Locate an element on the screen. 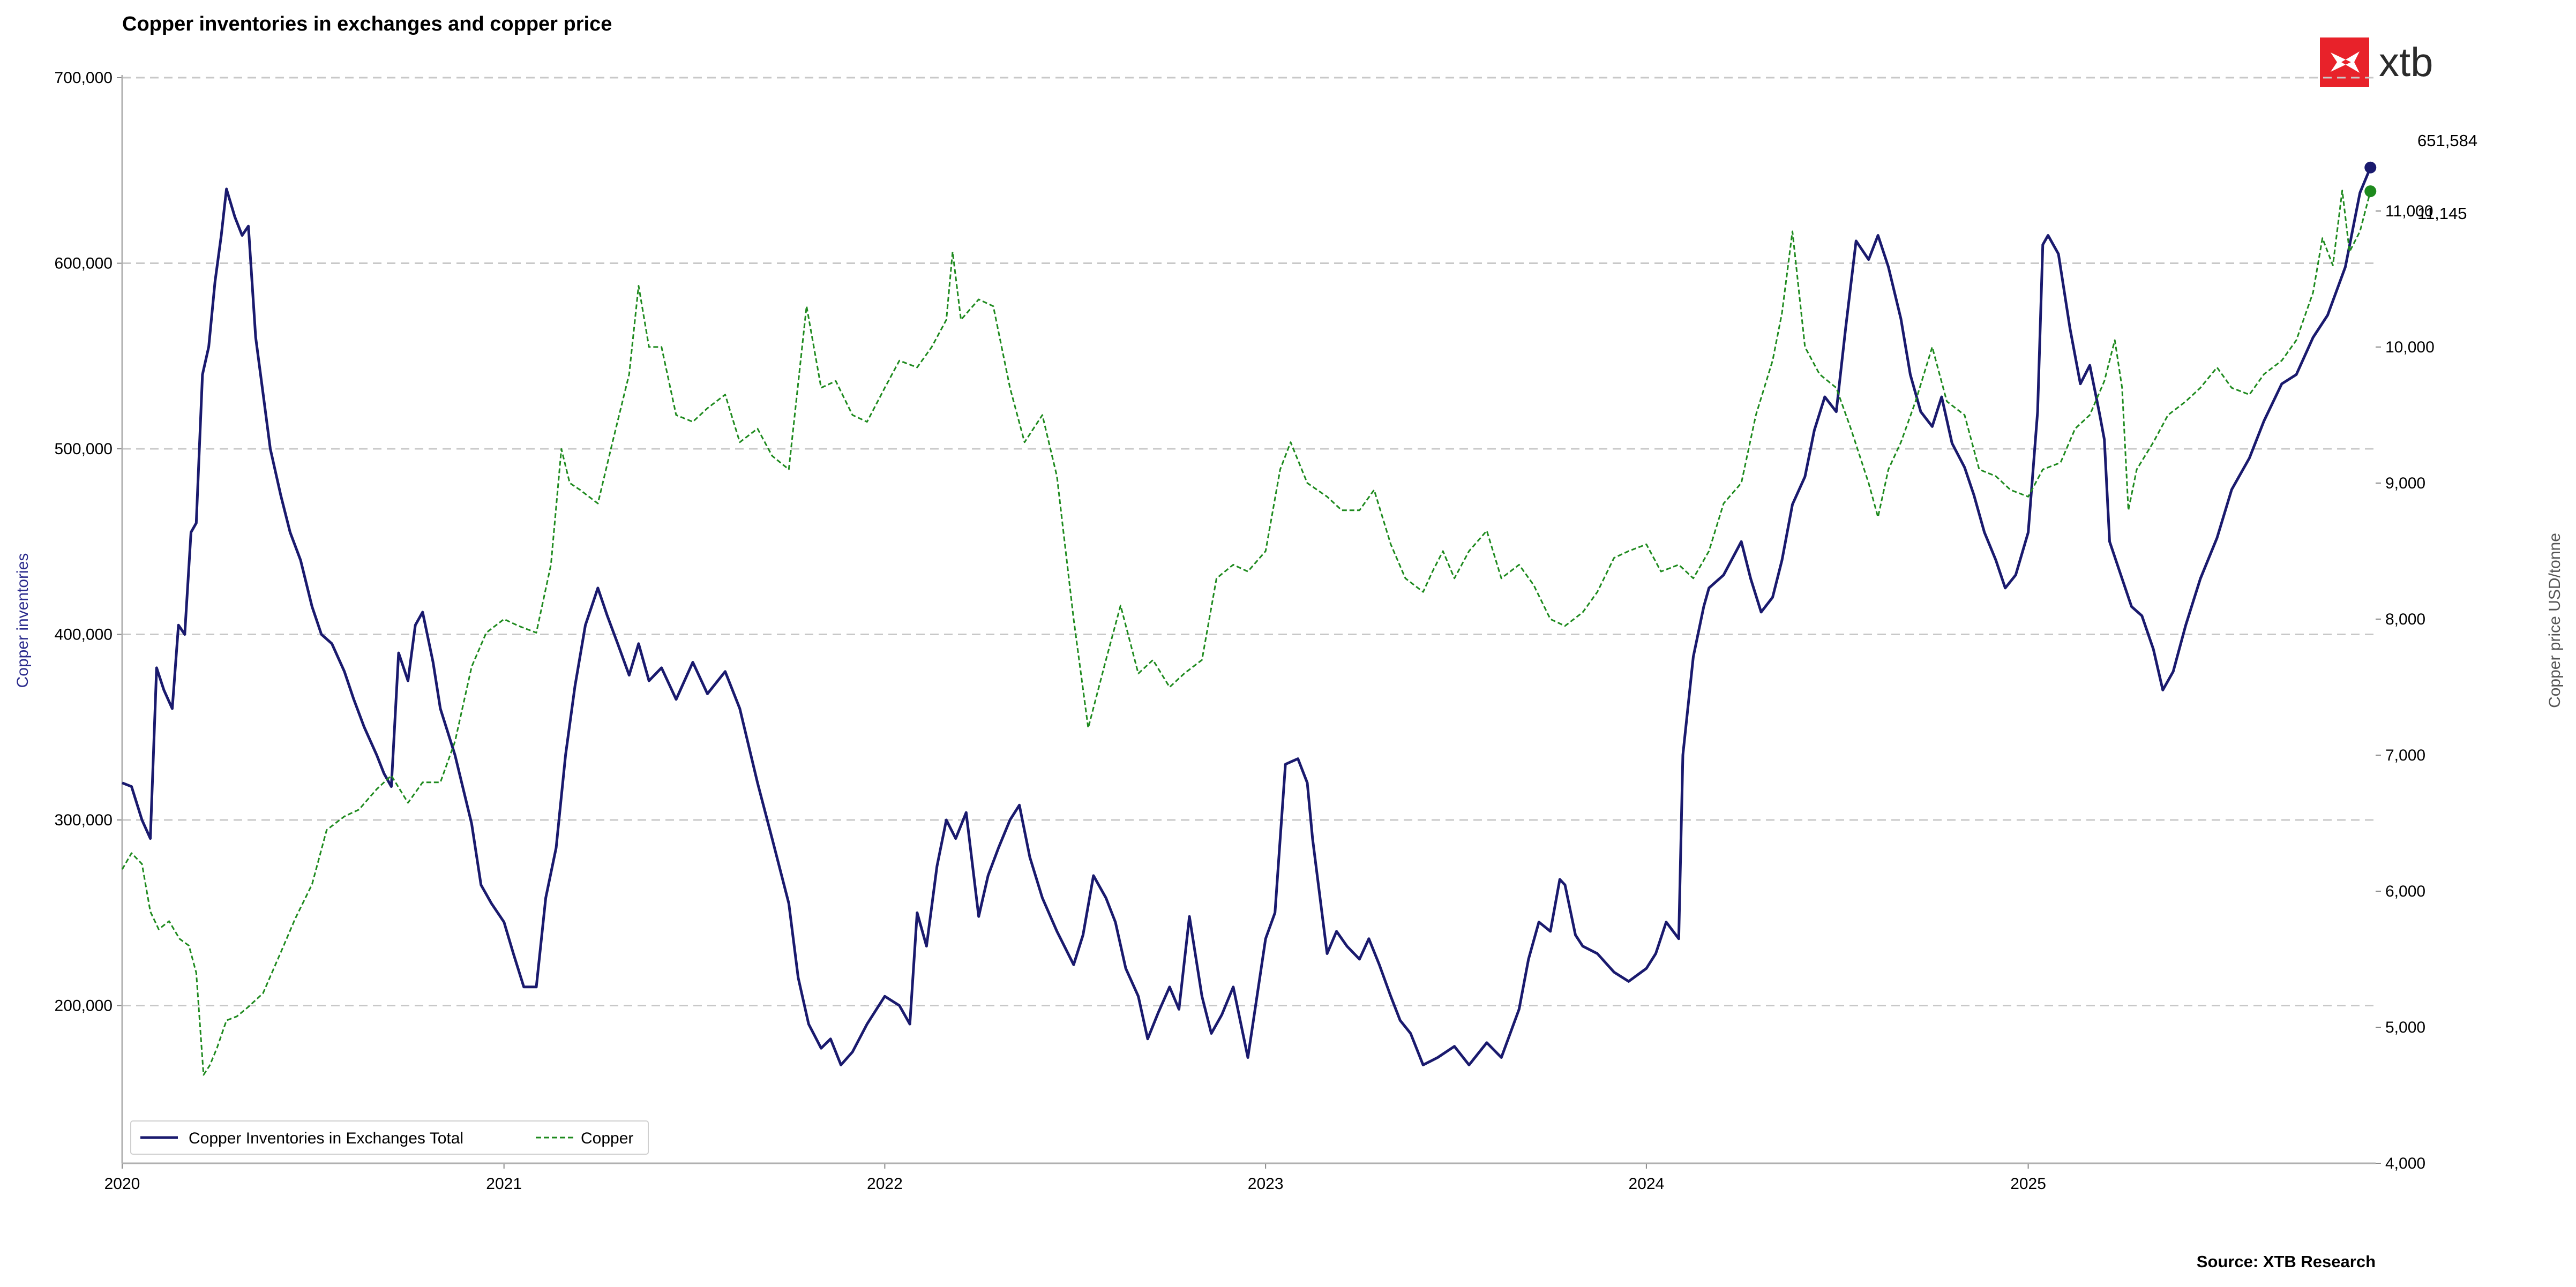  xtb-logo-x-icon is located at coordinates (2345, 62).